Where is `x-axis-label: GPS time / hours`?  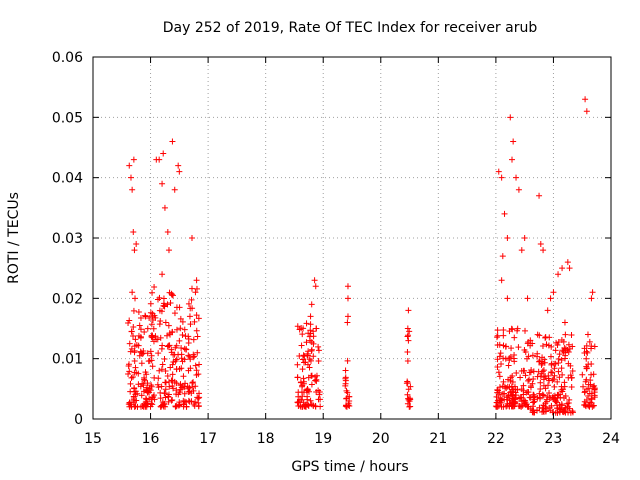 x-axis-label: GPS time / hours is located at coordinates (349, 467).